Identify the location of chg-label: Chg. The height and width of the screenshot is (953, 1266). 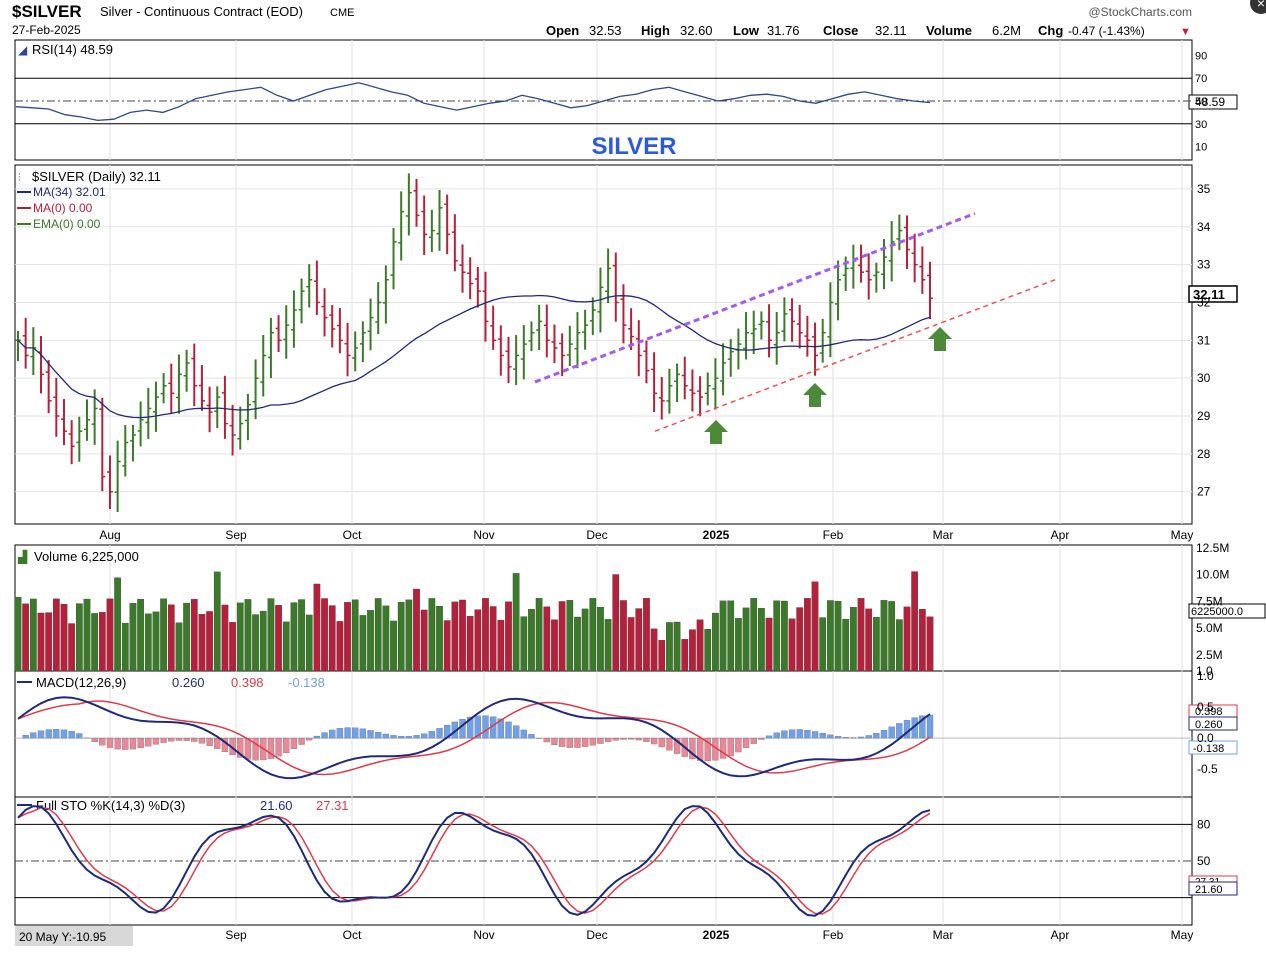
(1050, 30).